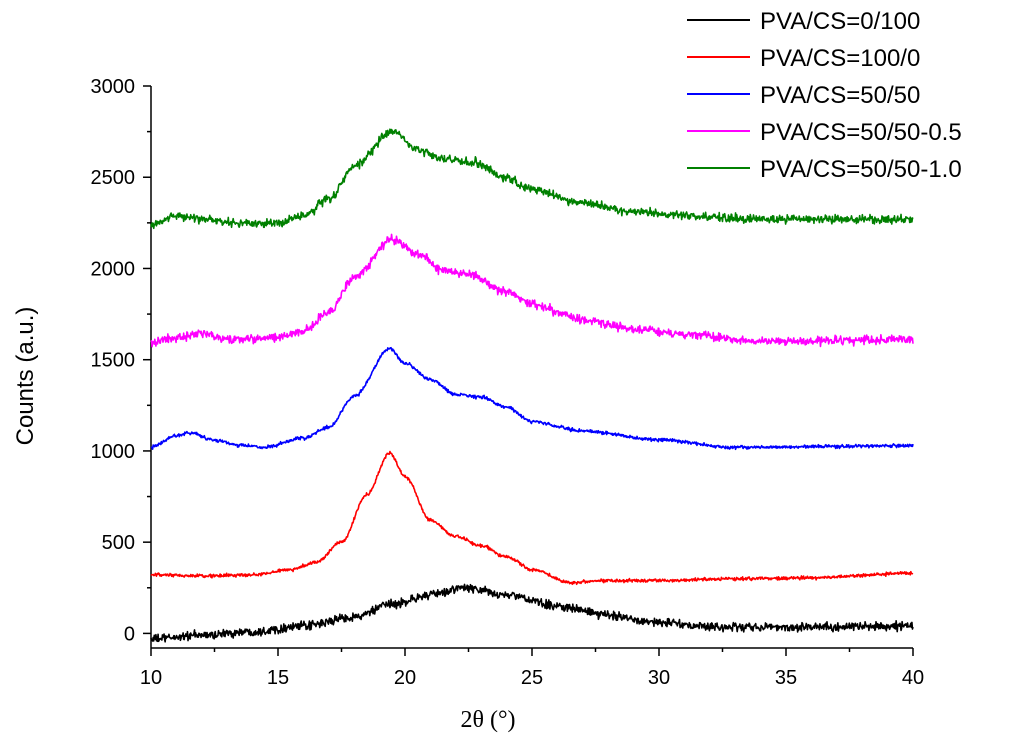  I want to click on legend-label-5: PVA/CS=50/50-1.0, so click(861, 169).